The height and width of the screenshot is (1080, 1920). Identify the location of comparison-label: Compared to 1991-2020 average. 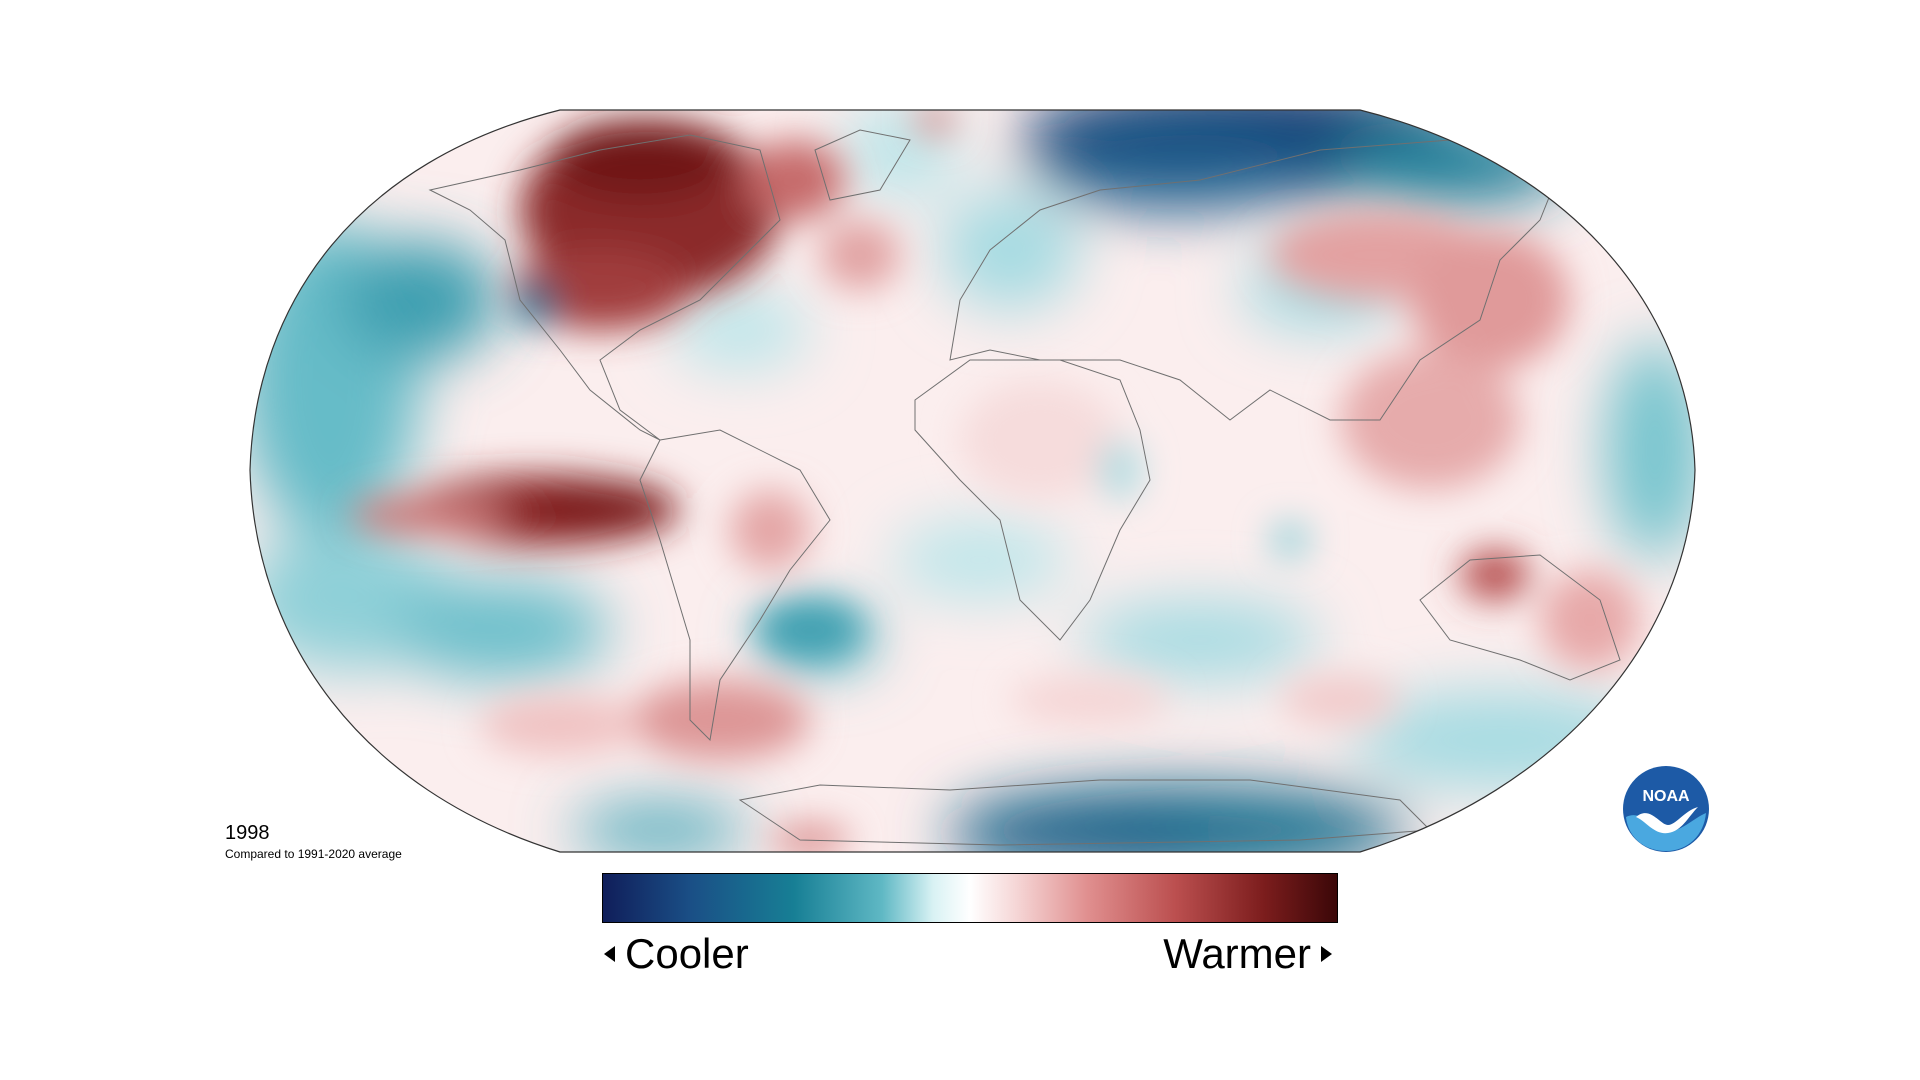
(313, 854).